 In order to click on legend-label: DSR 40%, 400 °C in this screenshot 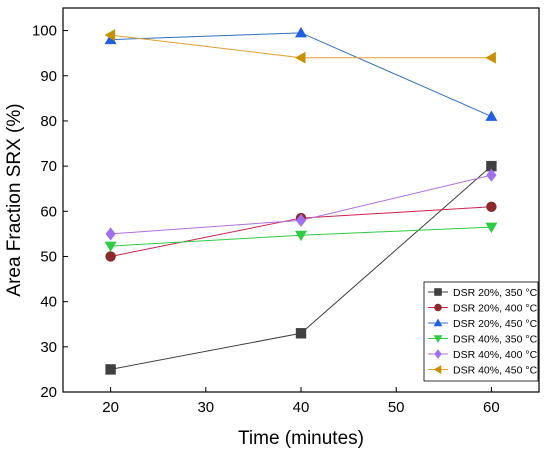, I will do `click(495, 355)`.